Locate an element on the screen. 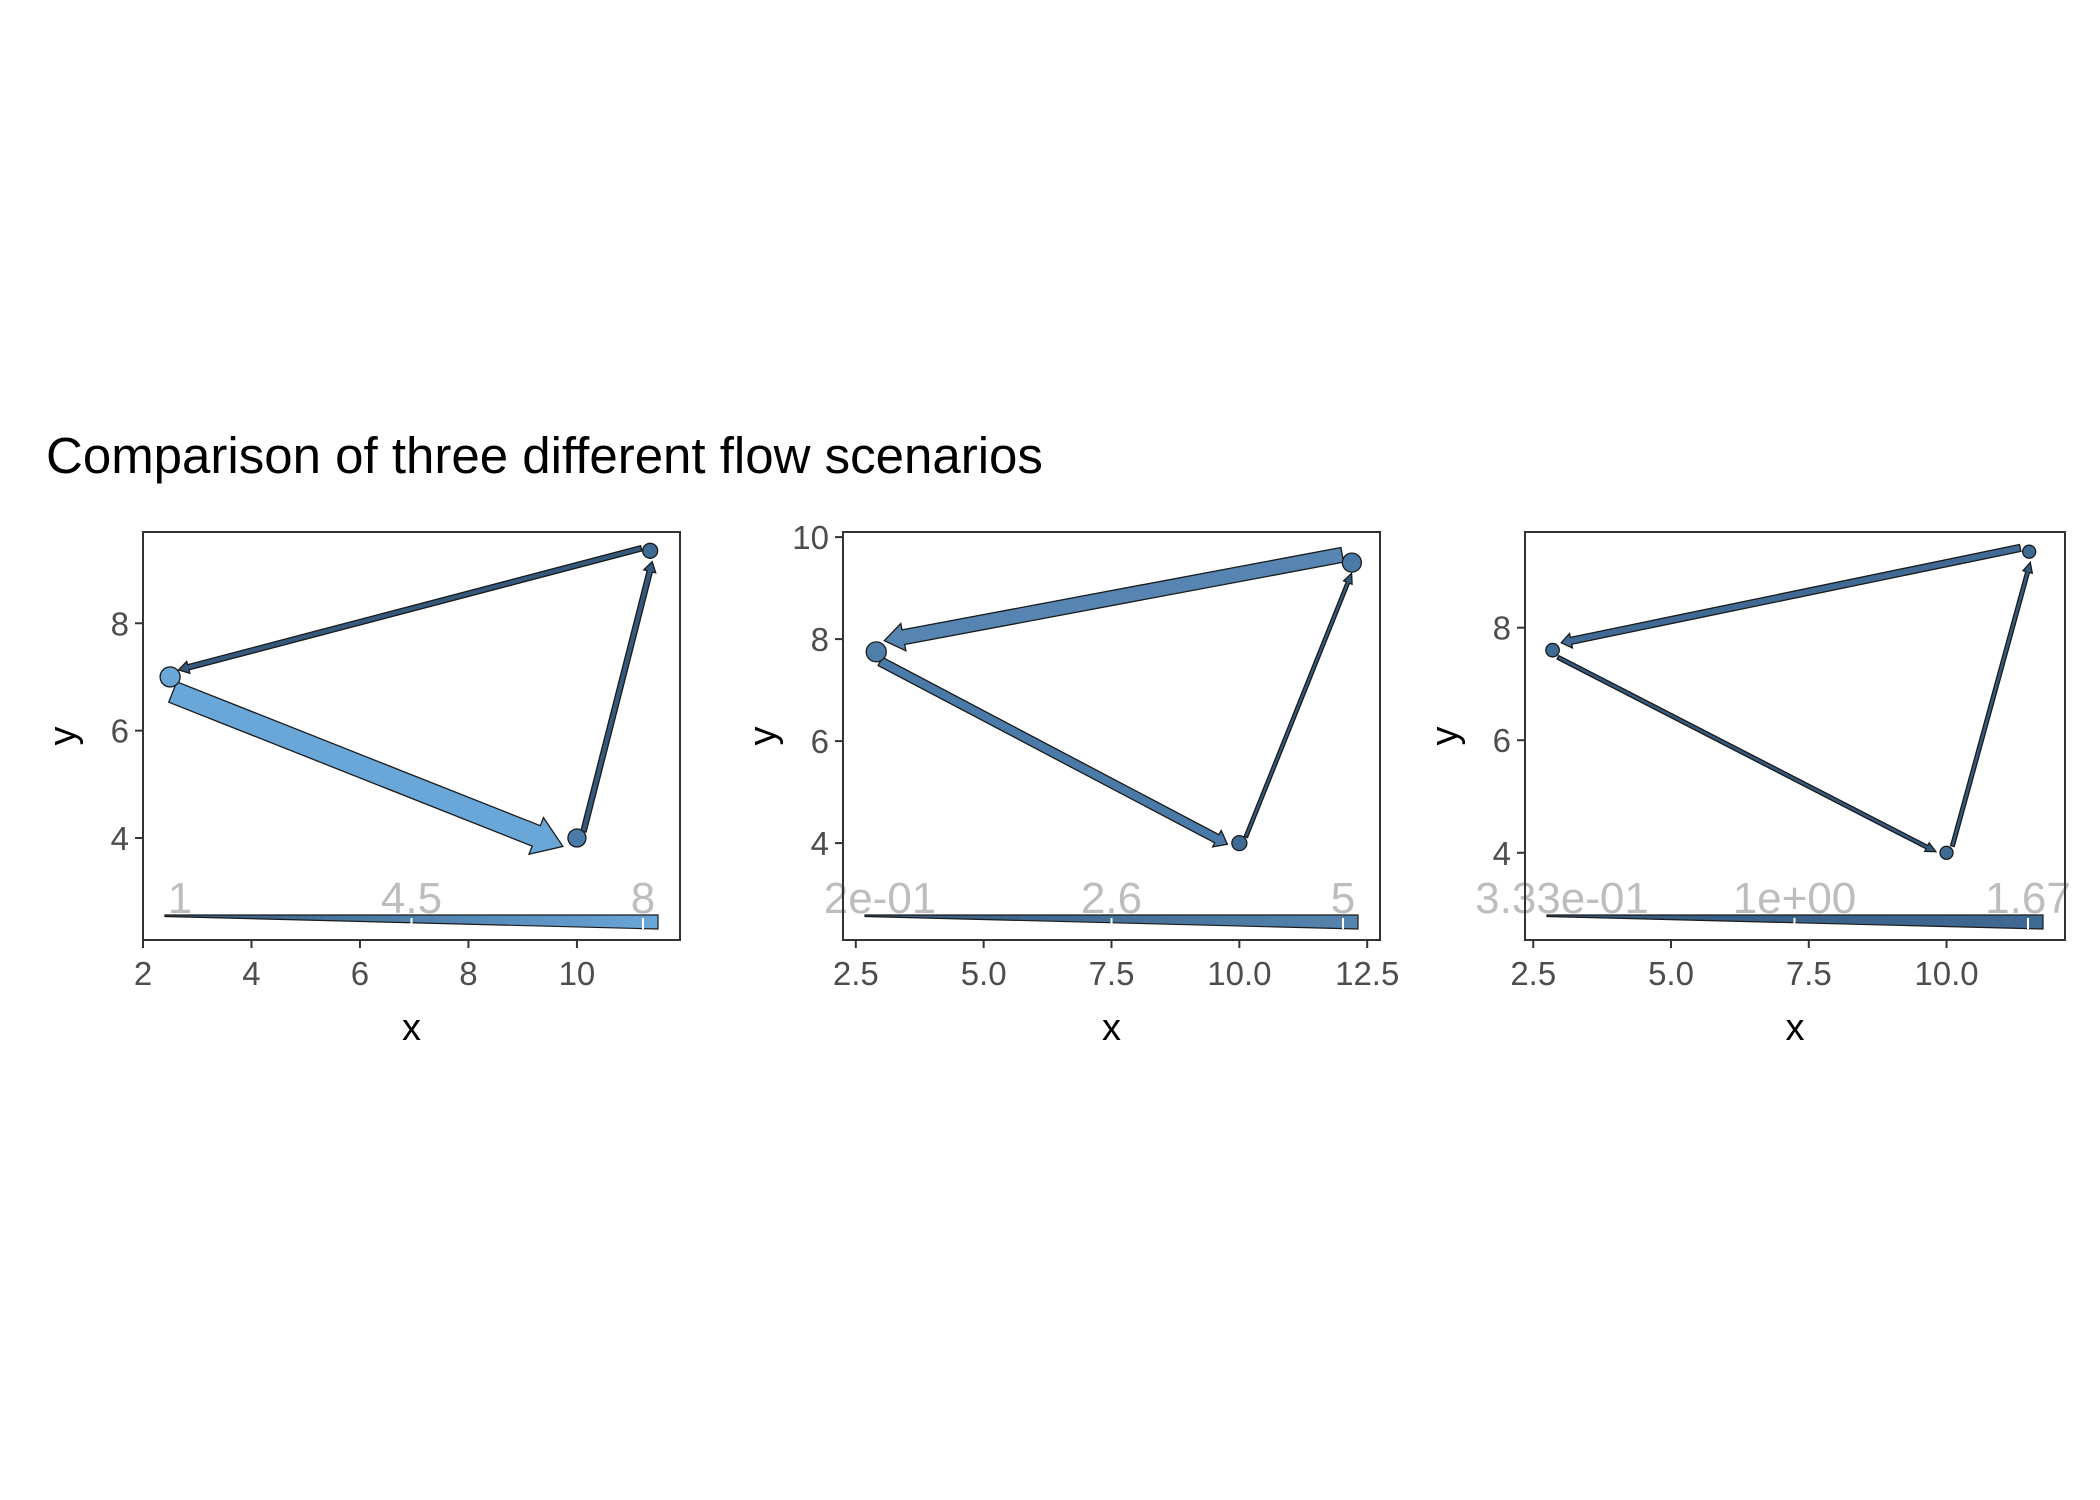  legend-label: 1.67 is located at coordinates (2028, 898).